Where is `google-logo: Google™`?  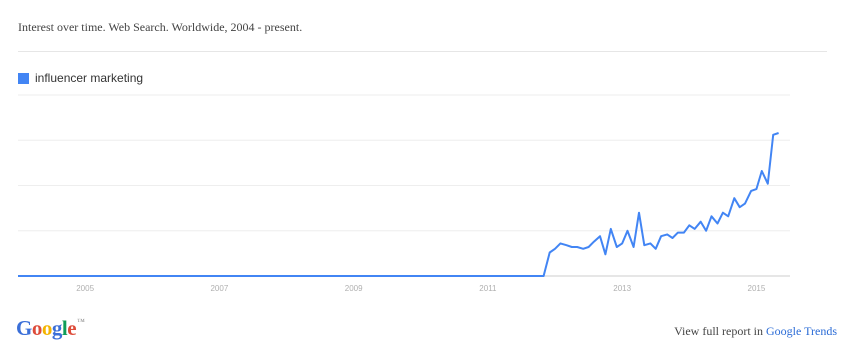
google-logo: Google™ is located at coordinates (50, 328).